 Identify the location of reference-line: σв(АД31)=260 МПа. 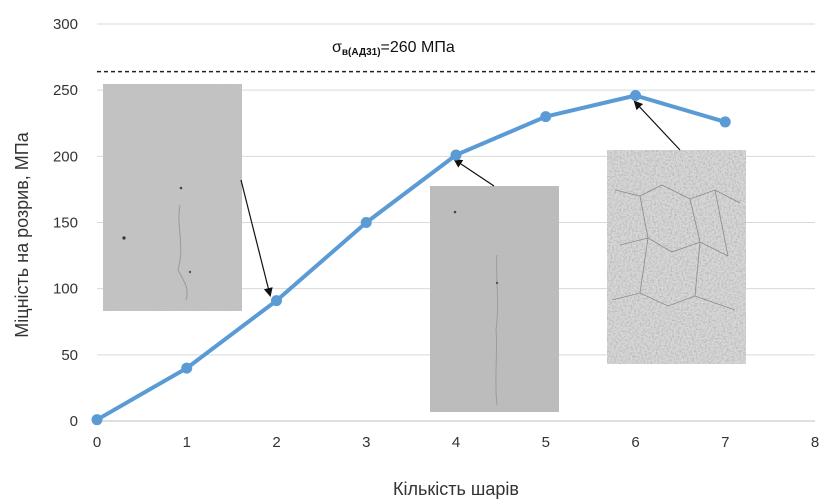
(456, 56).